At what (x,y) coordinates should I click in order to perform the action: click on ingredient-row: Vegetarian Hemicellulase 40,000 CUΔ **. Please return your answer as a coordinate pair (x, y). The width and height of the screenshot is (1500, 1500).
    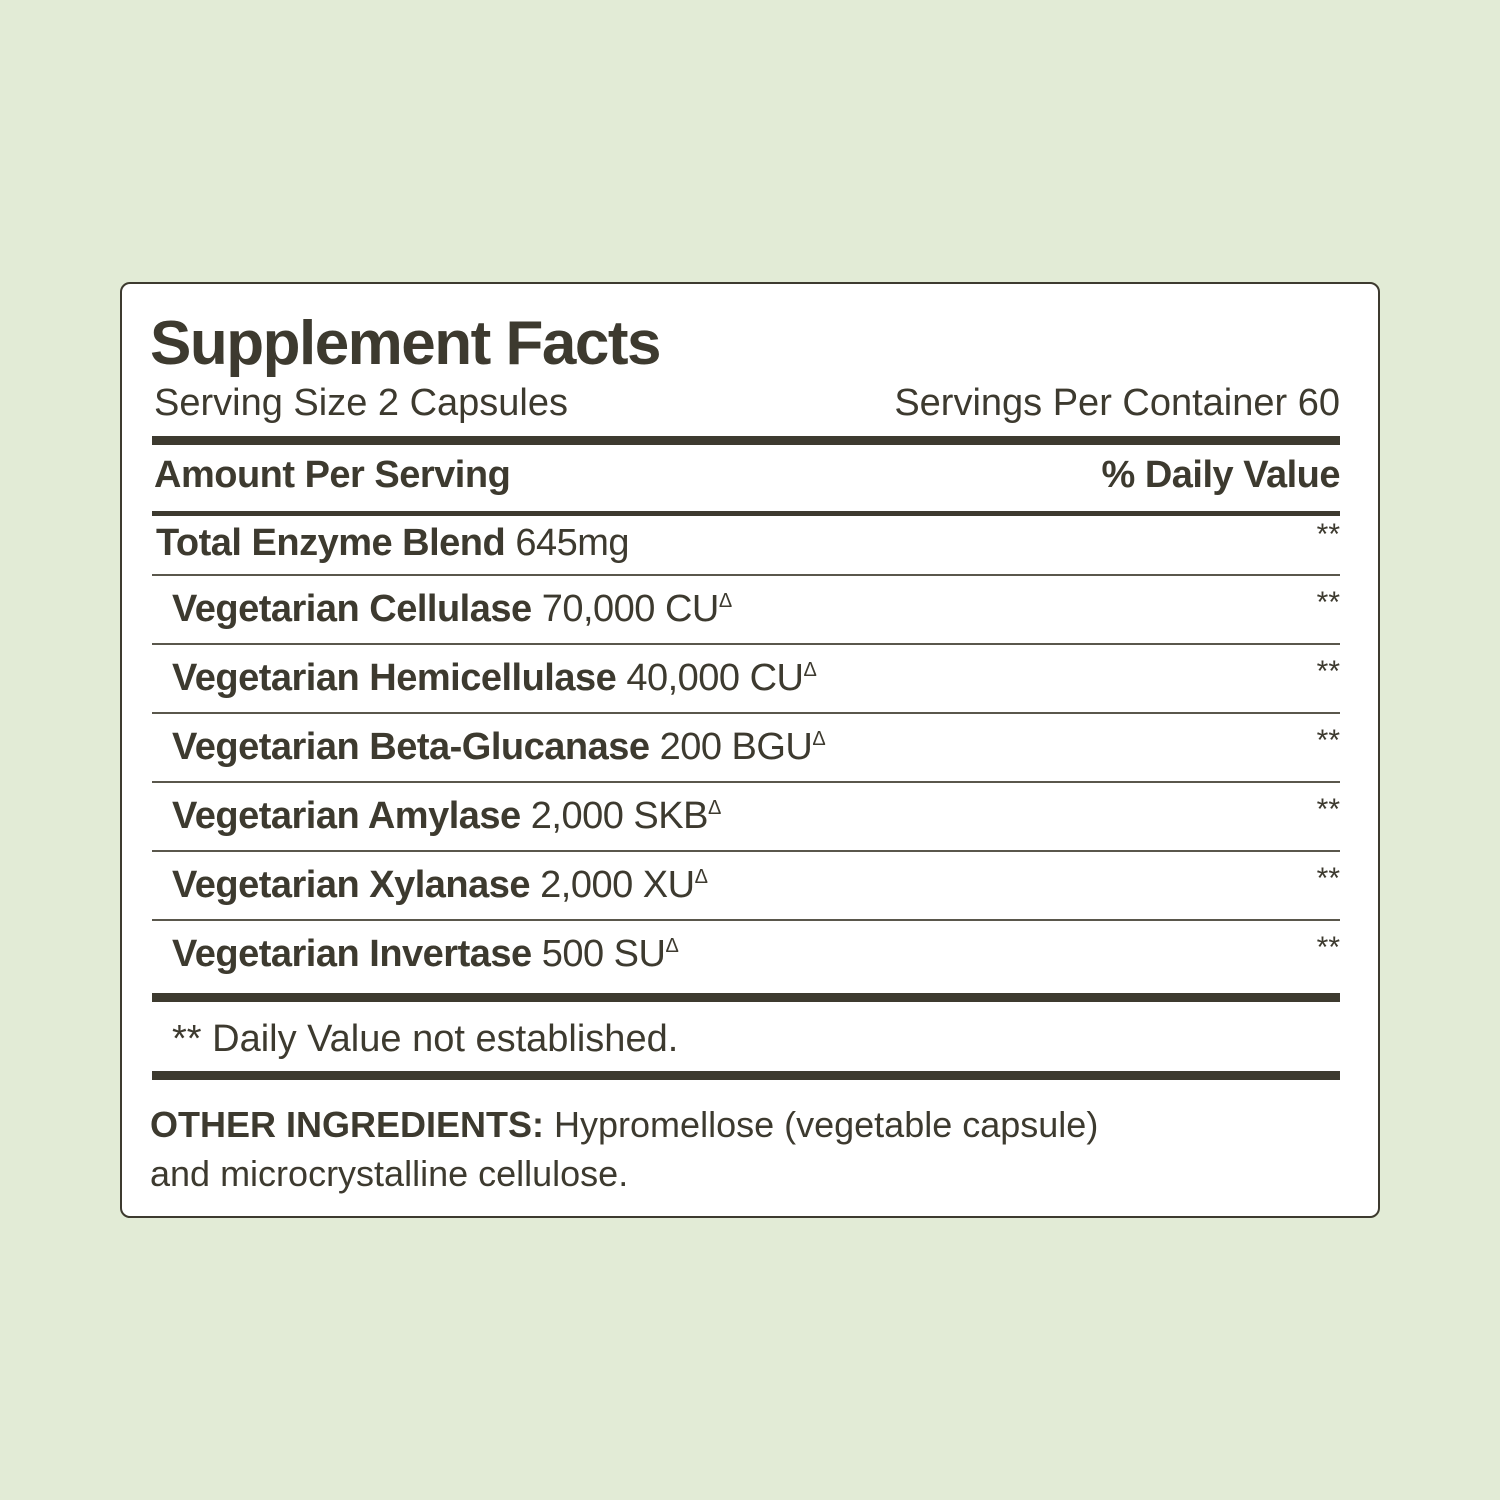
    Looking at the image, I should click on (746, 679).